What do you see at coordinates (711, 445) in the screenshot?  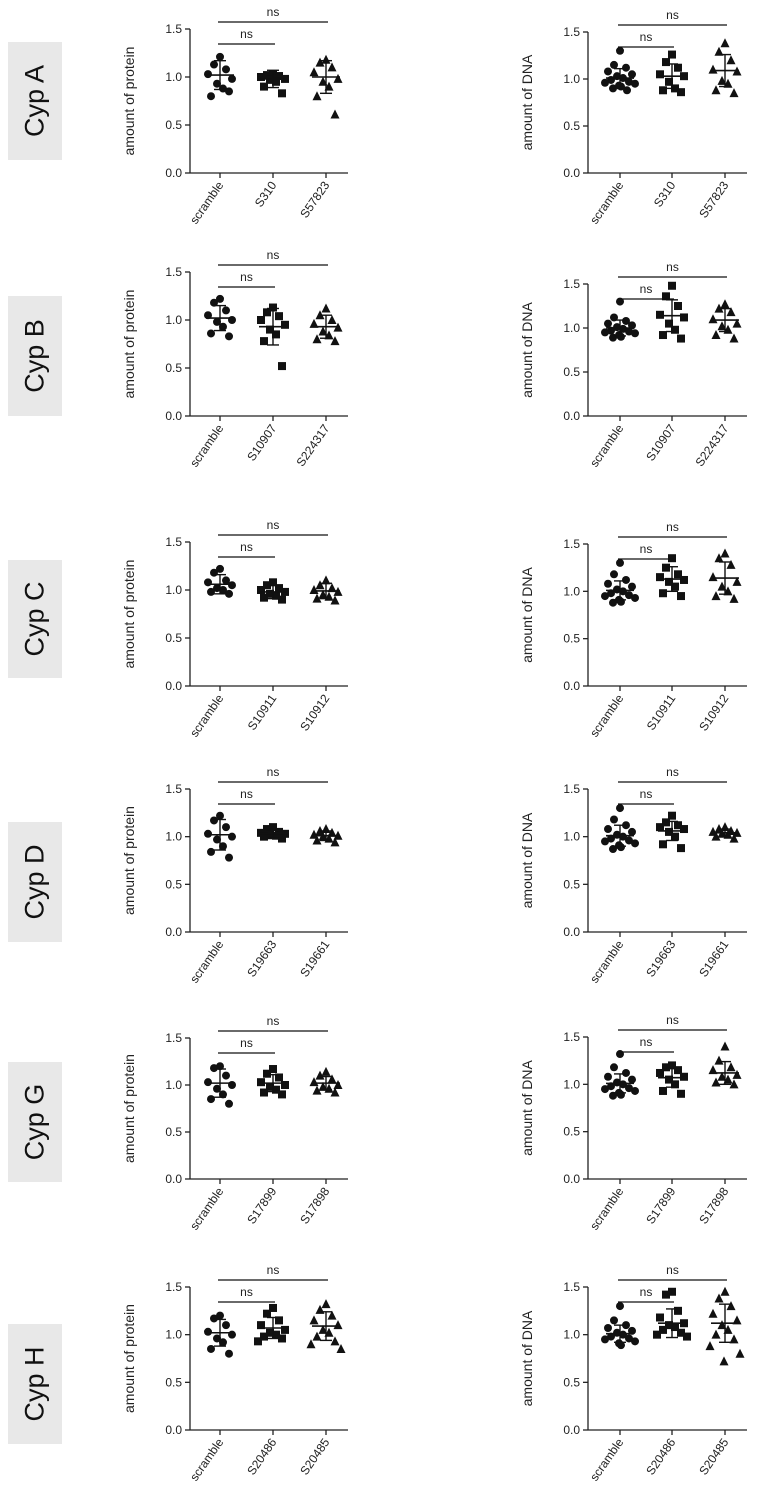 I see `x-tick-label: S224317` at bounding box center [711, 445].